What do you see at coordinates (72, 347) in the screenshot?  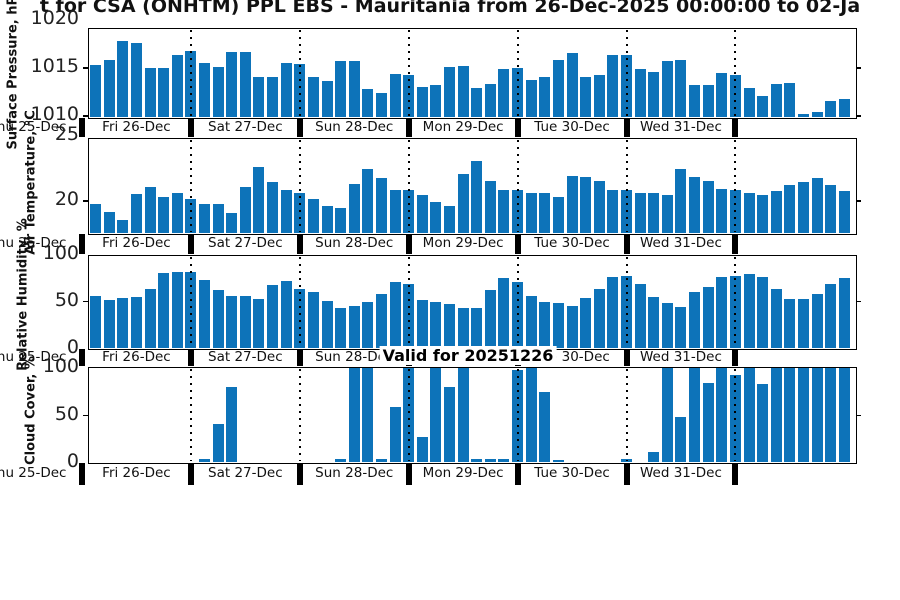 I see `y-tick-label: 0` at bounding box center [72, 347].